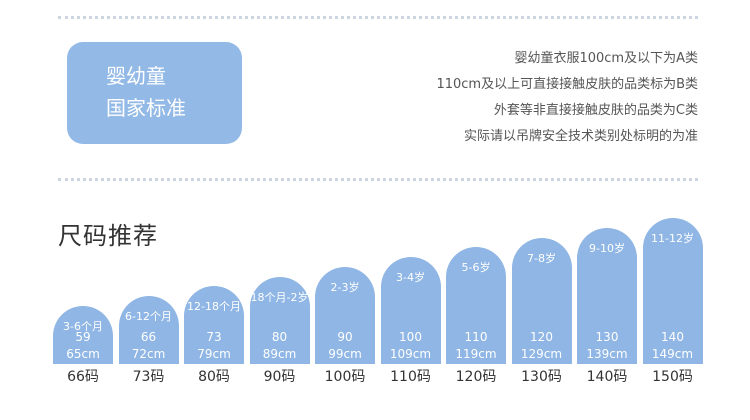 The width and height of the screenshot is (750, 420). I want to click on size-arch: 5-6岁 110 119cm, so click(476, 305).